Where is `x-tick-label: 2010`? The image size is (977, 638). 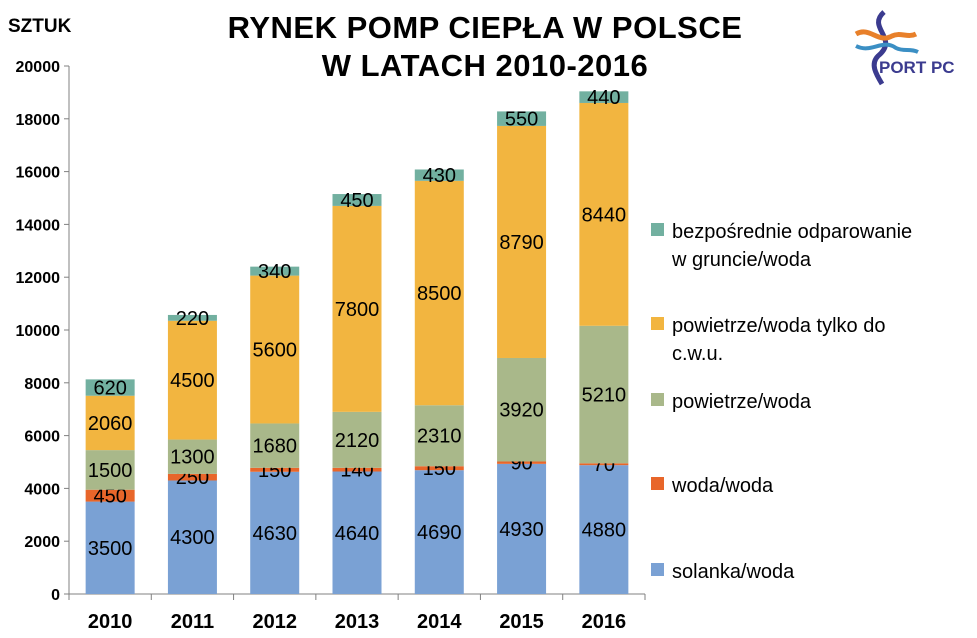
x-tick-label: 2010 is located at coordinates (110, 622).